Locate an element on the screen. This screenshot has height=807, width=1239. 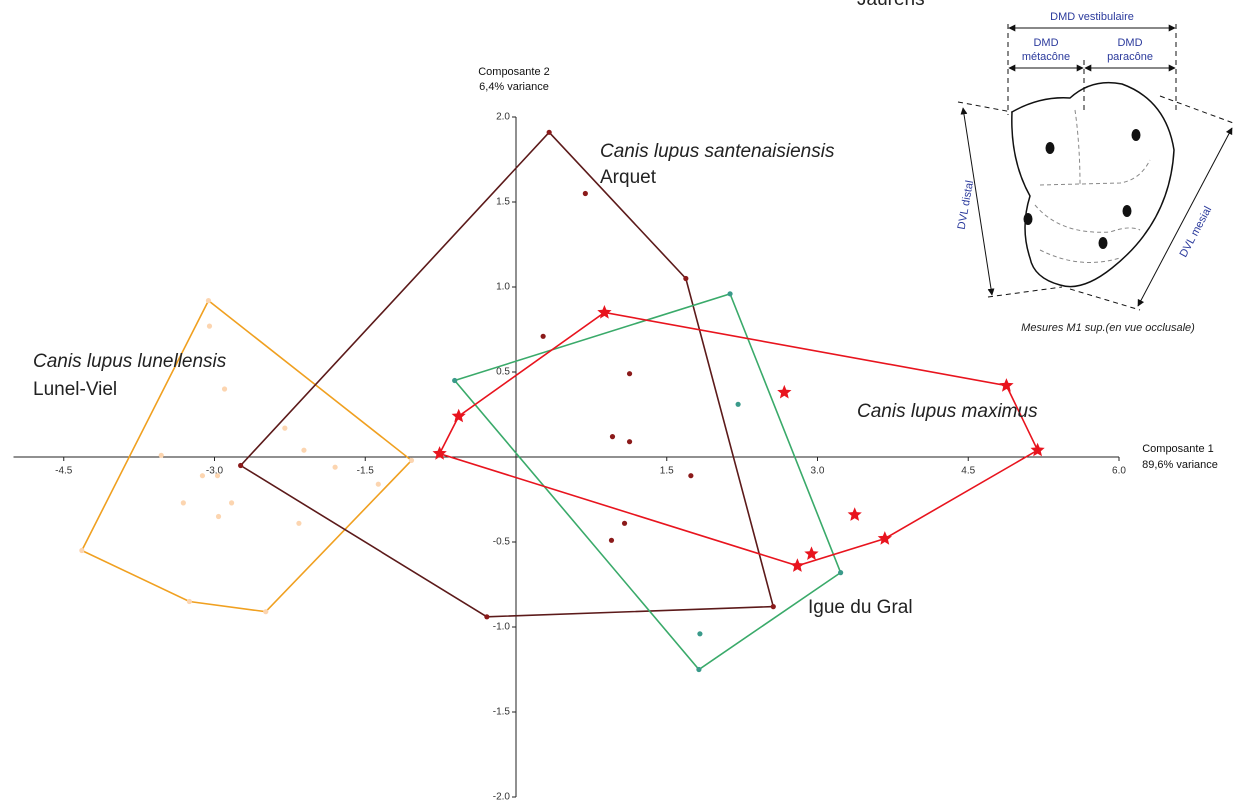
arrows is located at coordinates (1096, 165).